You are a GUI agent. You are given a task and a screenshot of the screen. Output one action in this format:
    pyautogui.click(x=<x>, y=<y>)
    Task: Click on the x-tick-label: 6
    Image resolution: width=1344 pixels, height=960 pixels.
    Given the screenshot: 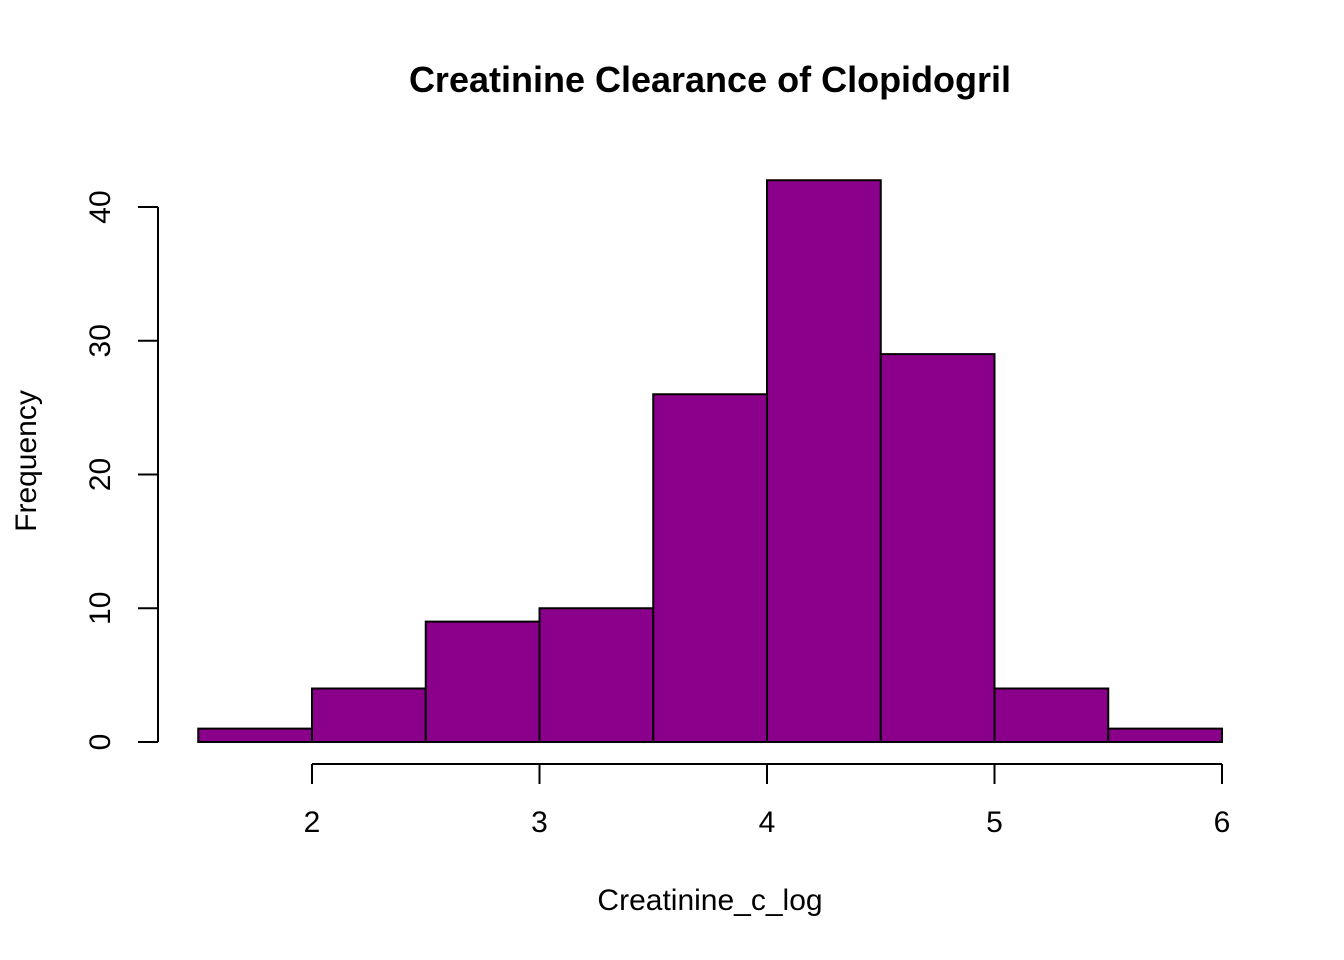 What is the action you would take?
    pyautogui.click(x=1222, y=822)
    